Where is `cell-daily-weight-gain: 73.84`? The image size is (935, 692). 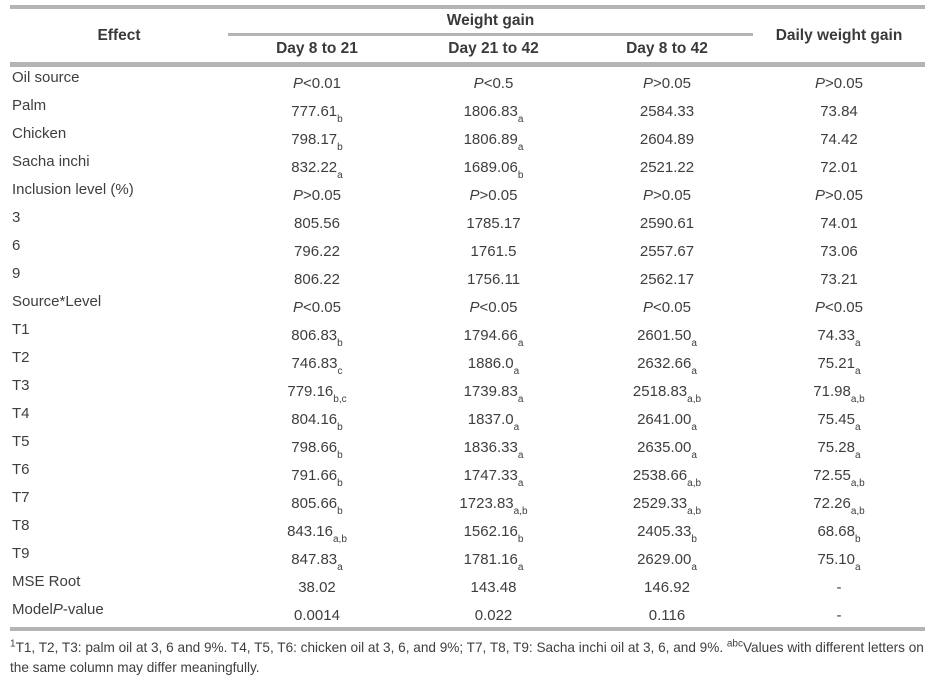 cell-daily-weight-gain: 73.84 is located at coordinates (839, 111).